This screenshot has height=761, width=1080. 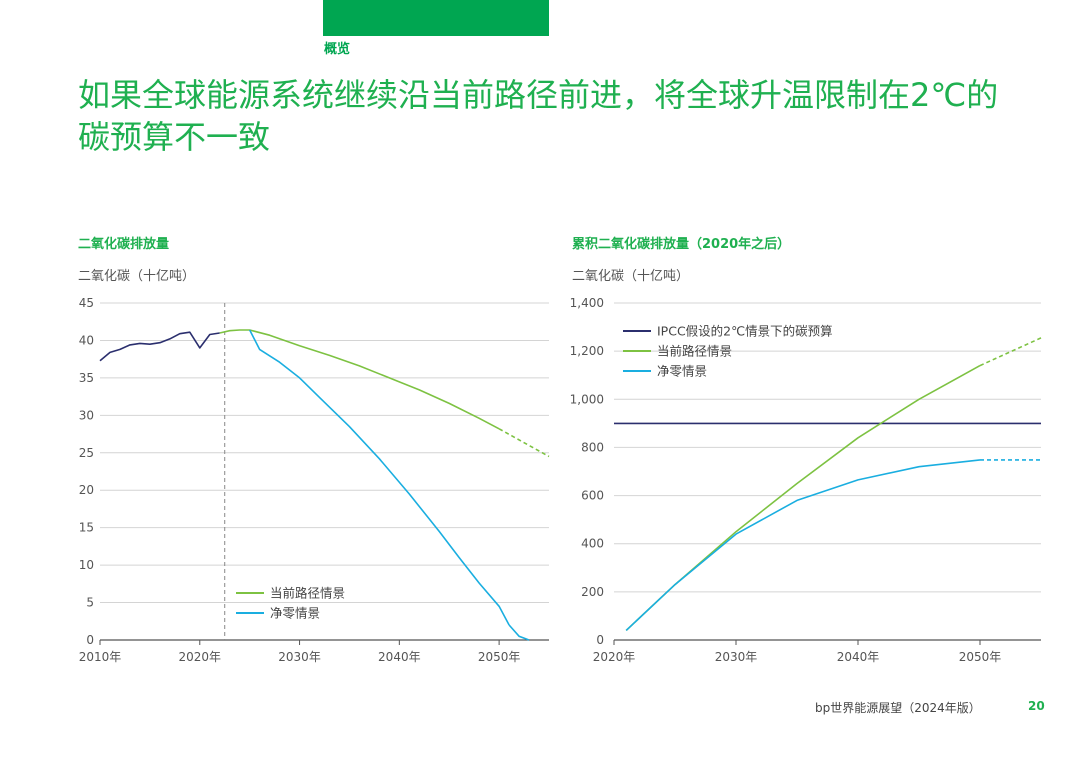 I want to click on chart-2-y-tick-label: 0, so click(x=600, y=640).